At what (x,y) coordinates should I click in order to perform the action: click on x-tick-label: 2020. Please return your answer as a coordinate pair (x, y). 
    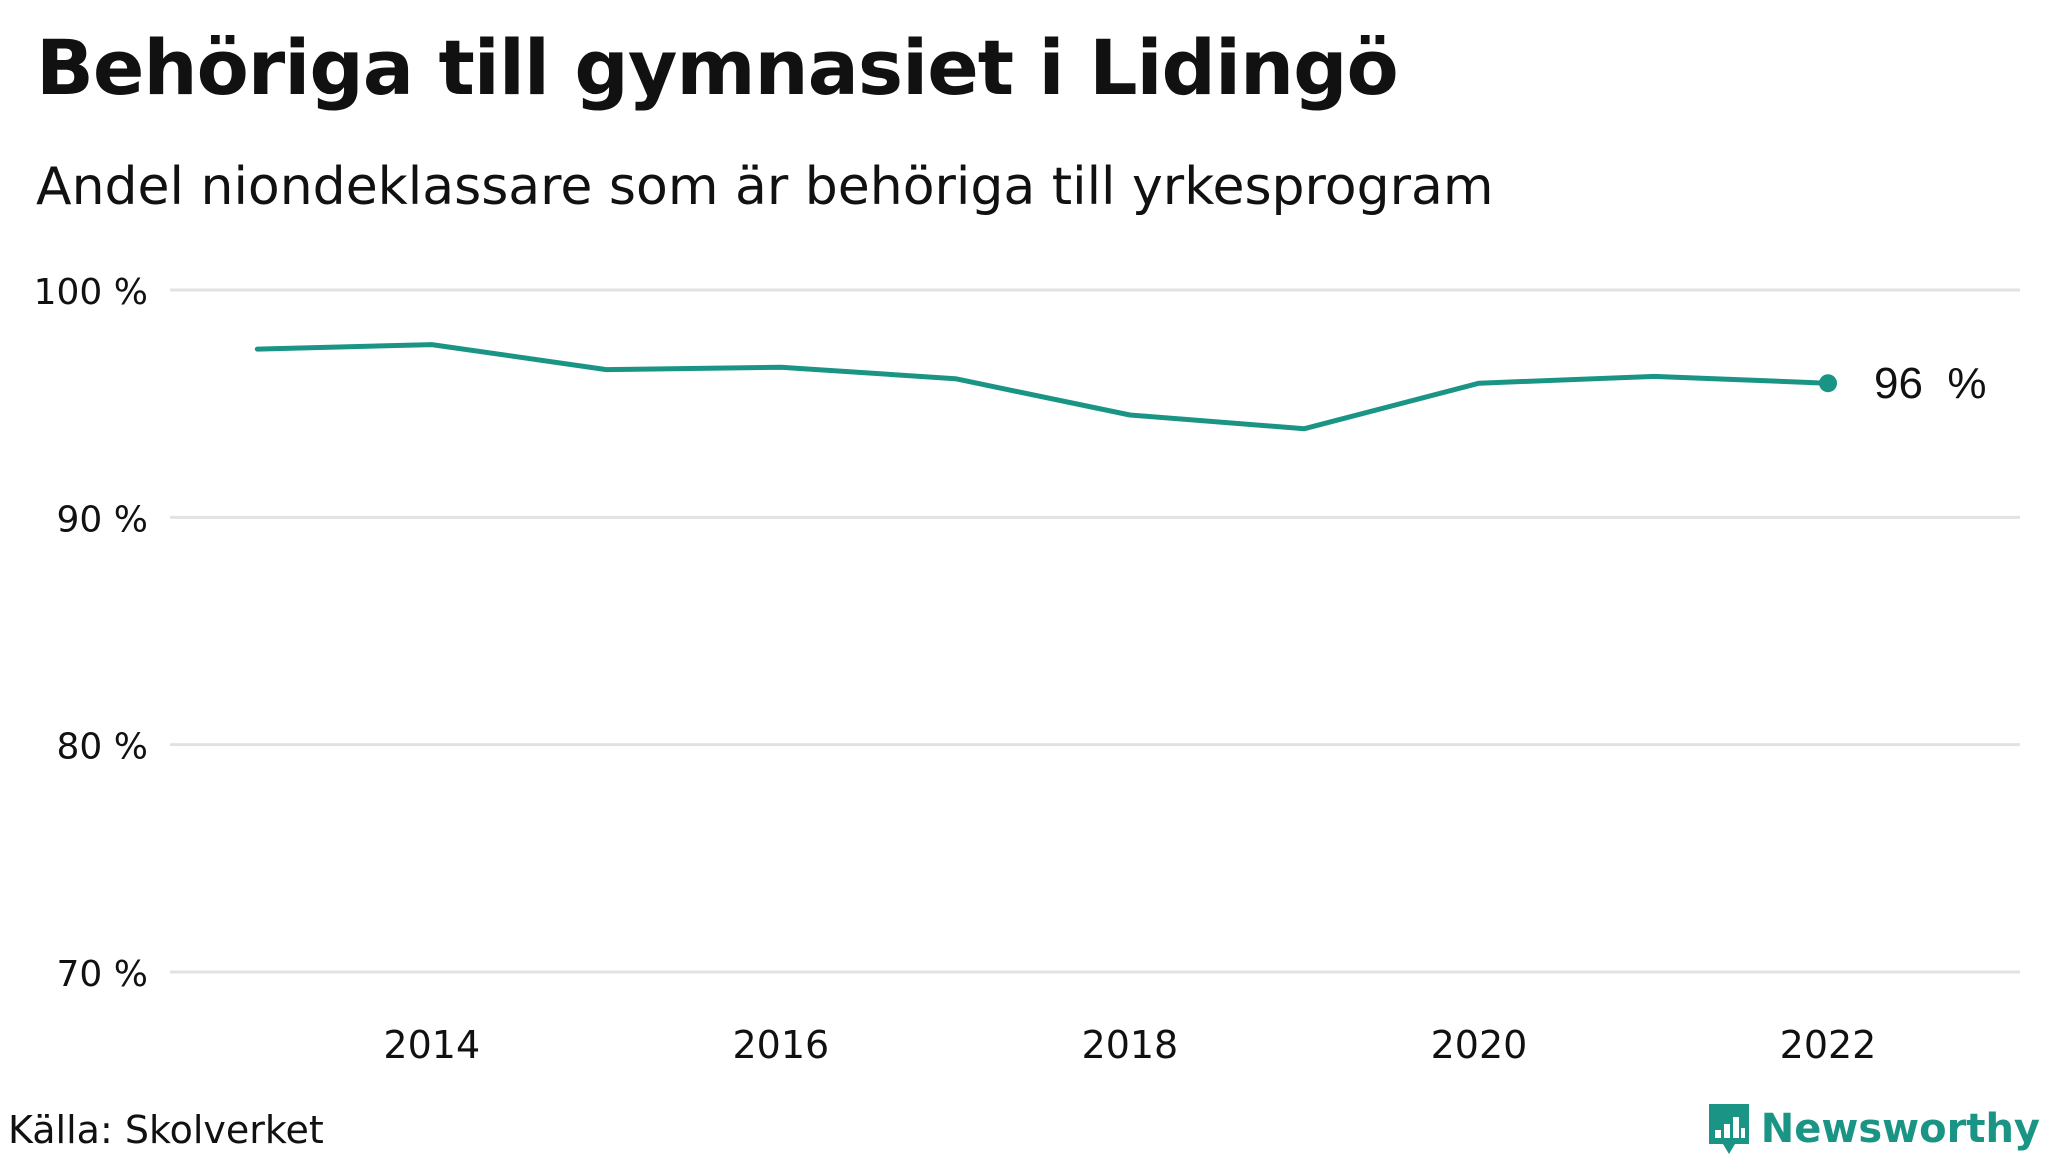
    Looking at the image, I should click on (1479, 1045).